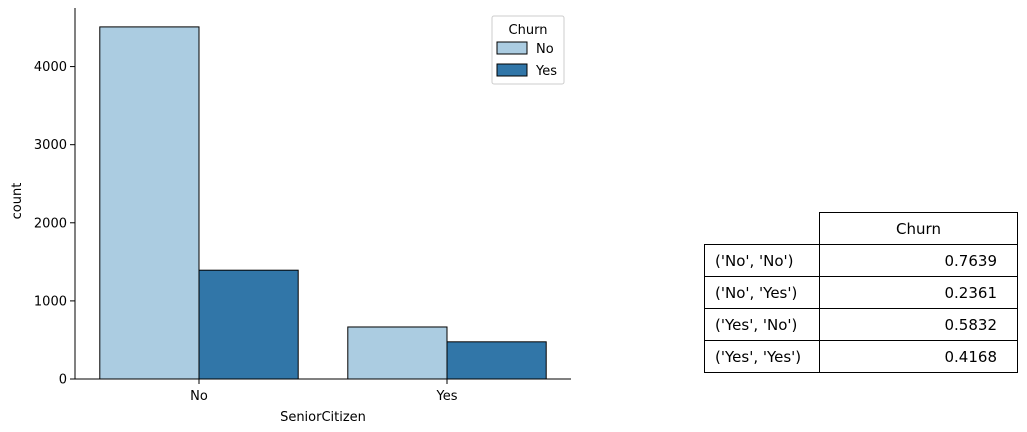 The image size is (1027, 432). What do you see at coordinates (918, 228) in the screenshot?
I see `table-column-header: Churn` at bounding box center [918, 228].